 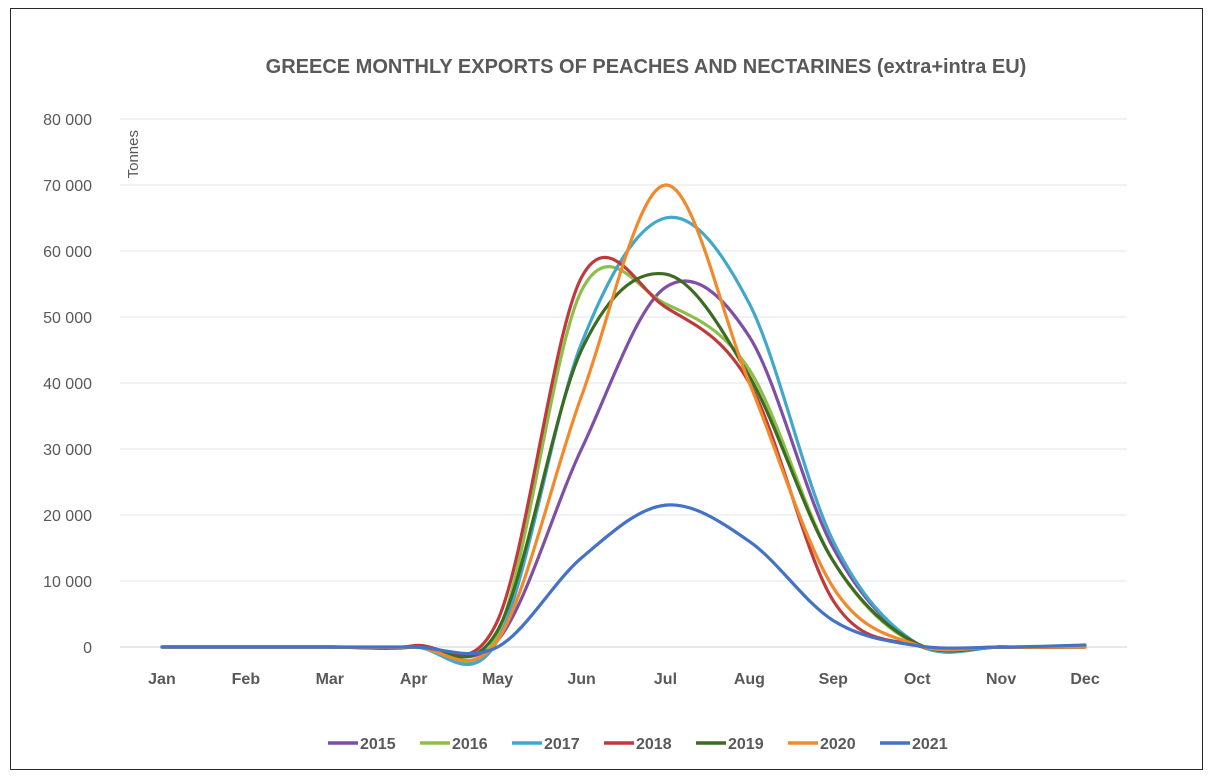 I want to click on x-tick-label: Mar, so click(x=330, y=679).